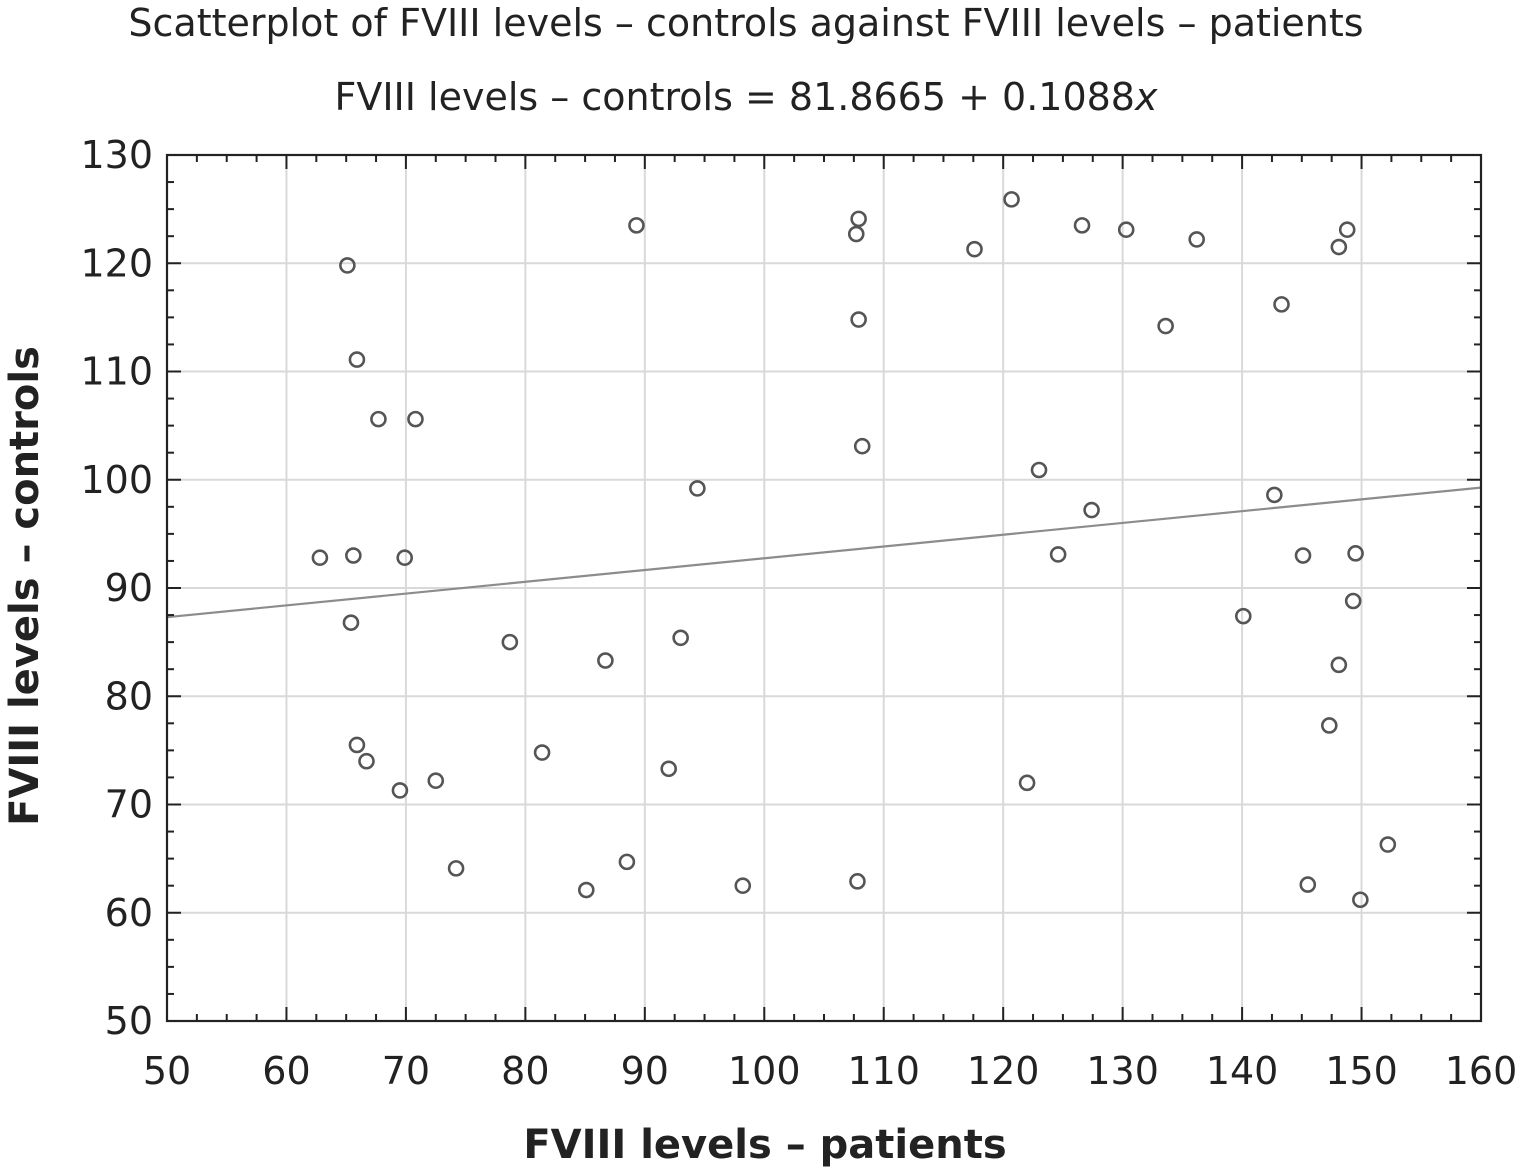 The width and height of the screenshot is (1521, 1172). What do you see at coordinates (129, 913) in the screenshot?
I see `y-tick-label: 60` at bounding box center [129, 913].